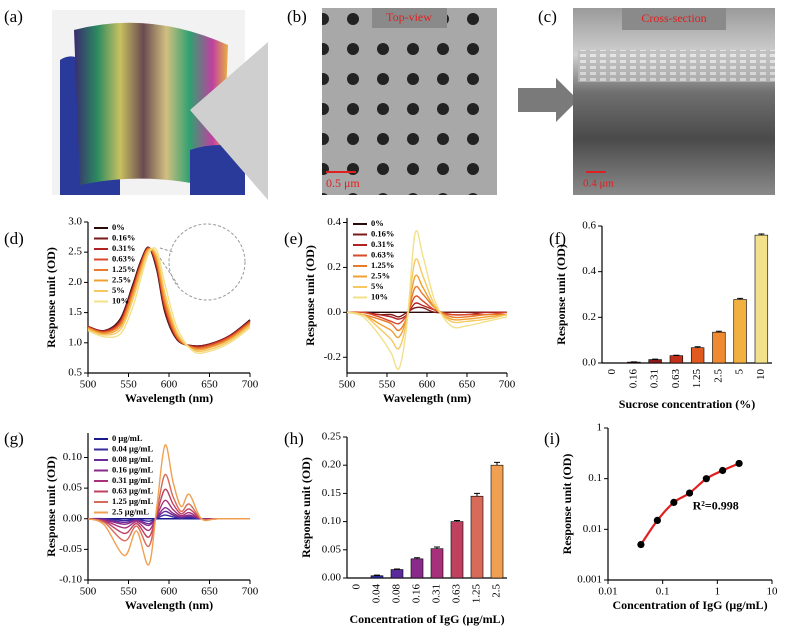 This screenshot has height=627, width=786. What do you see at coordinates (716, 505) in the screenshot?
I see `annotation: R²=0.998` at bounding box center [716, 505].